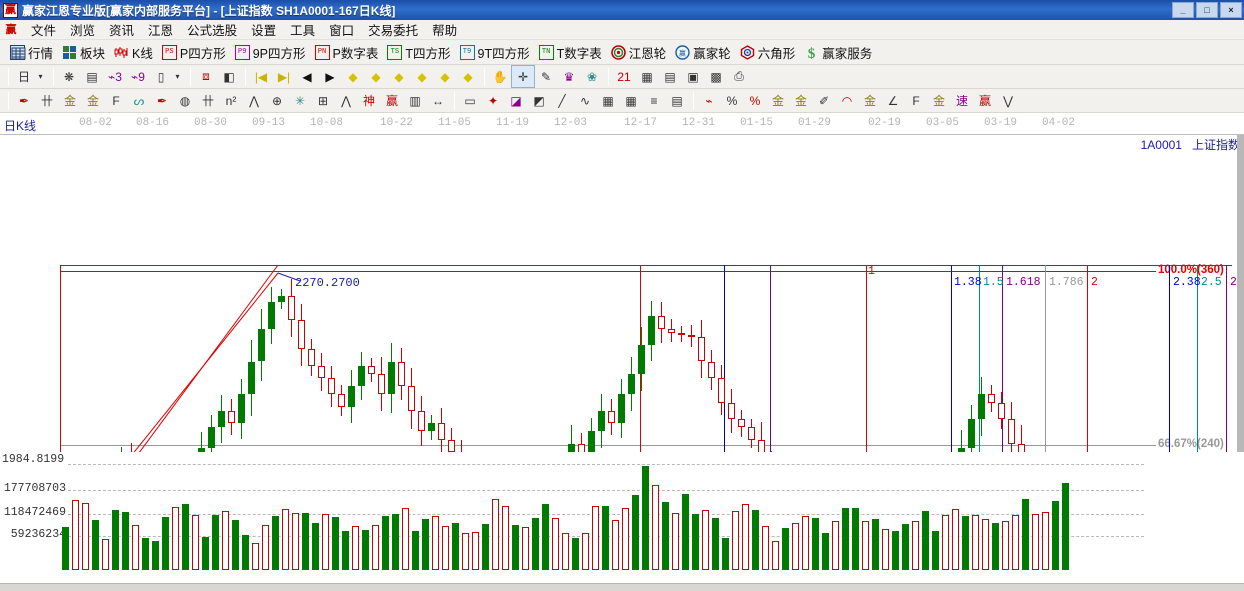  I want to click on square-n2-icon: n², so click(231, 100).